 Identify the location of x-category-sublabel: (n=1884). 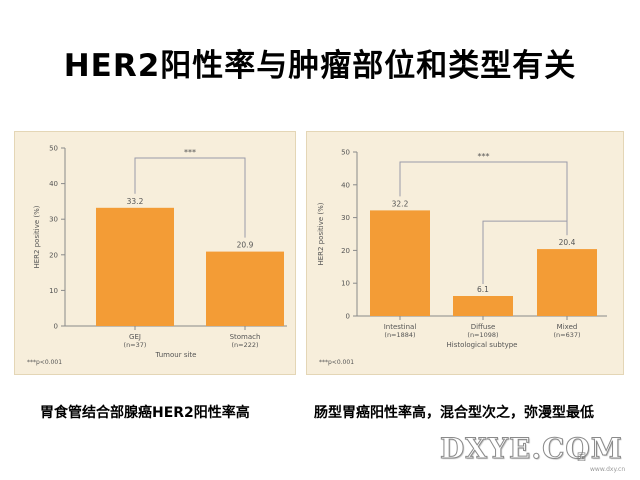
(399, 335).